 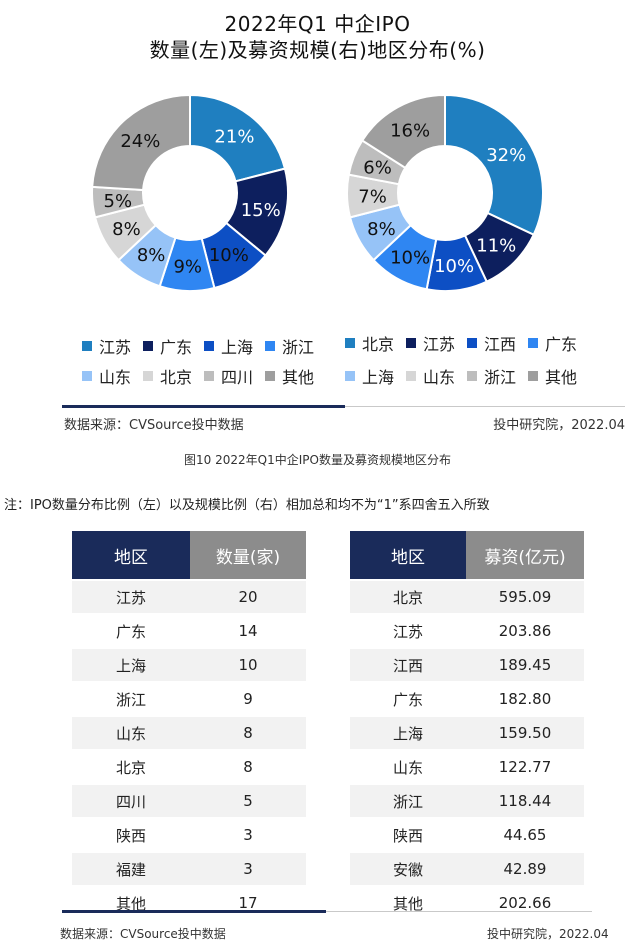 What do you see at coordinates (248, 631) in the screenshot?
I see `left-value-cell: 14` at bounding box center [248, 631].